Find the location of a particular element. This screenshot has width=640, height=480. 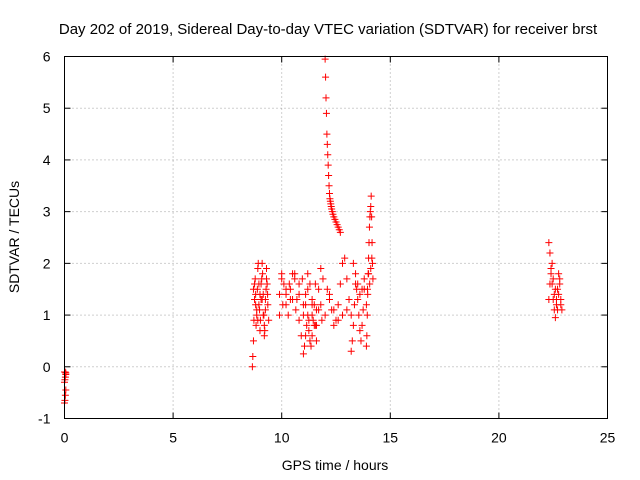

y-tick-label: 0 is located at coordinates (47, 367).